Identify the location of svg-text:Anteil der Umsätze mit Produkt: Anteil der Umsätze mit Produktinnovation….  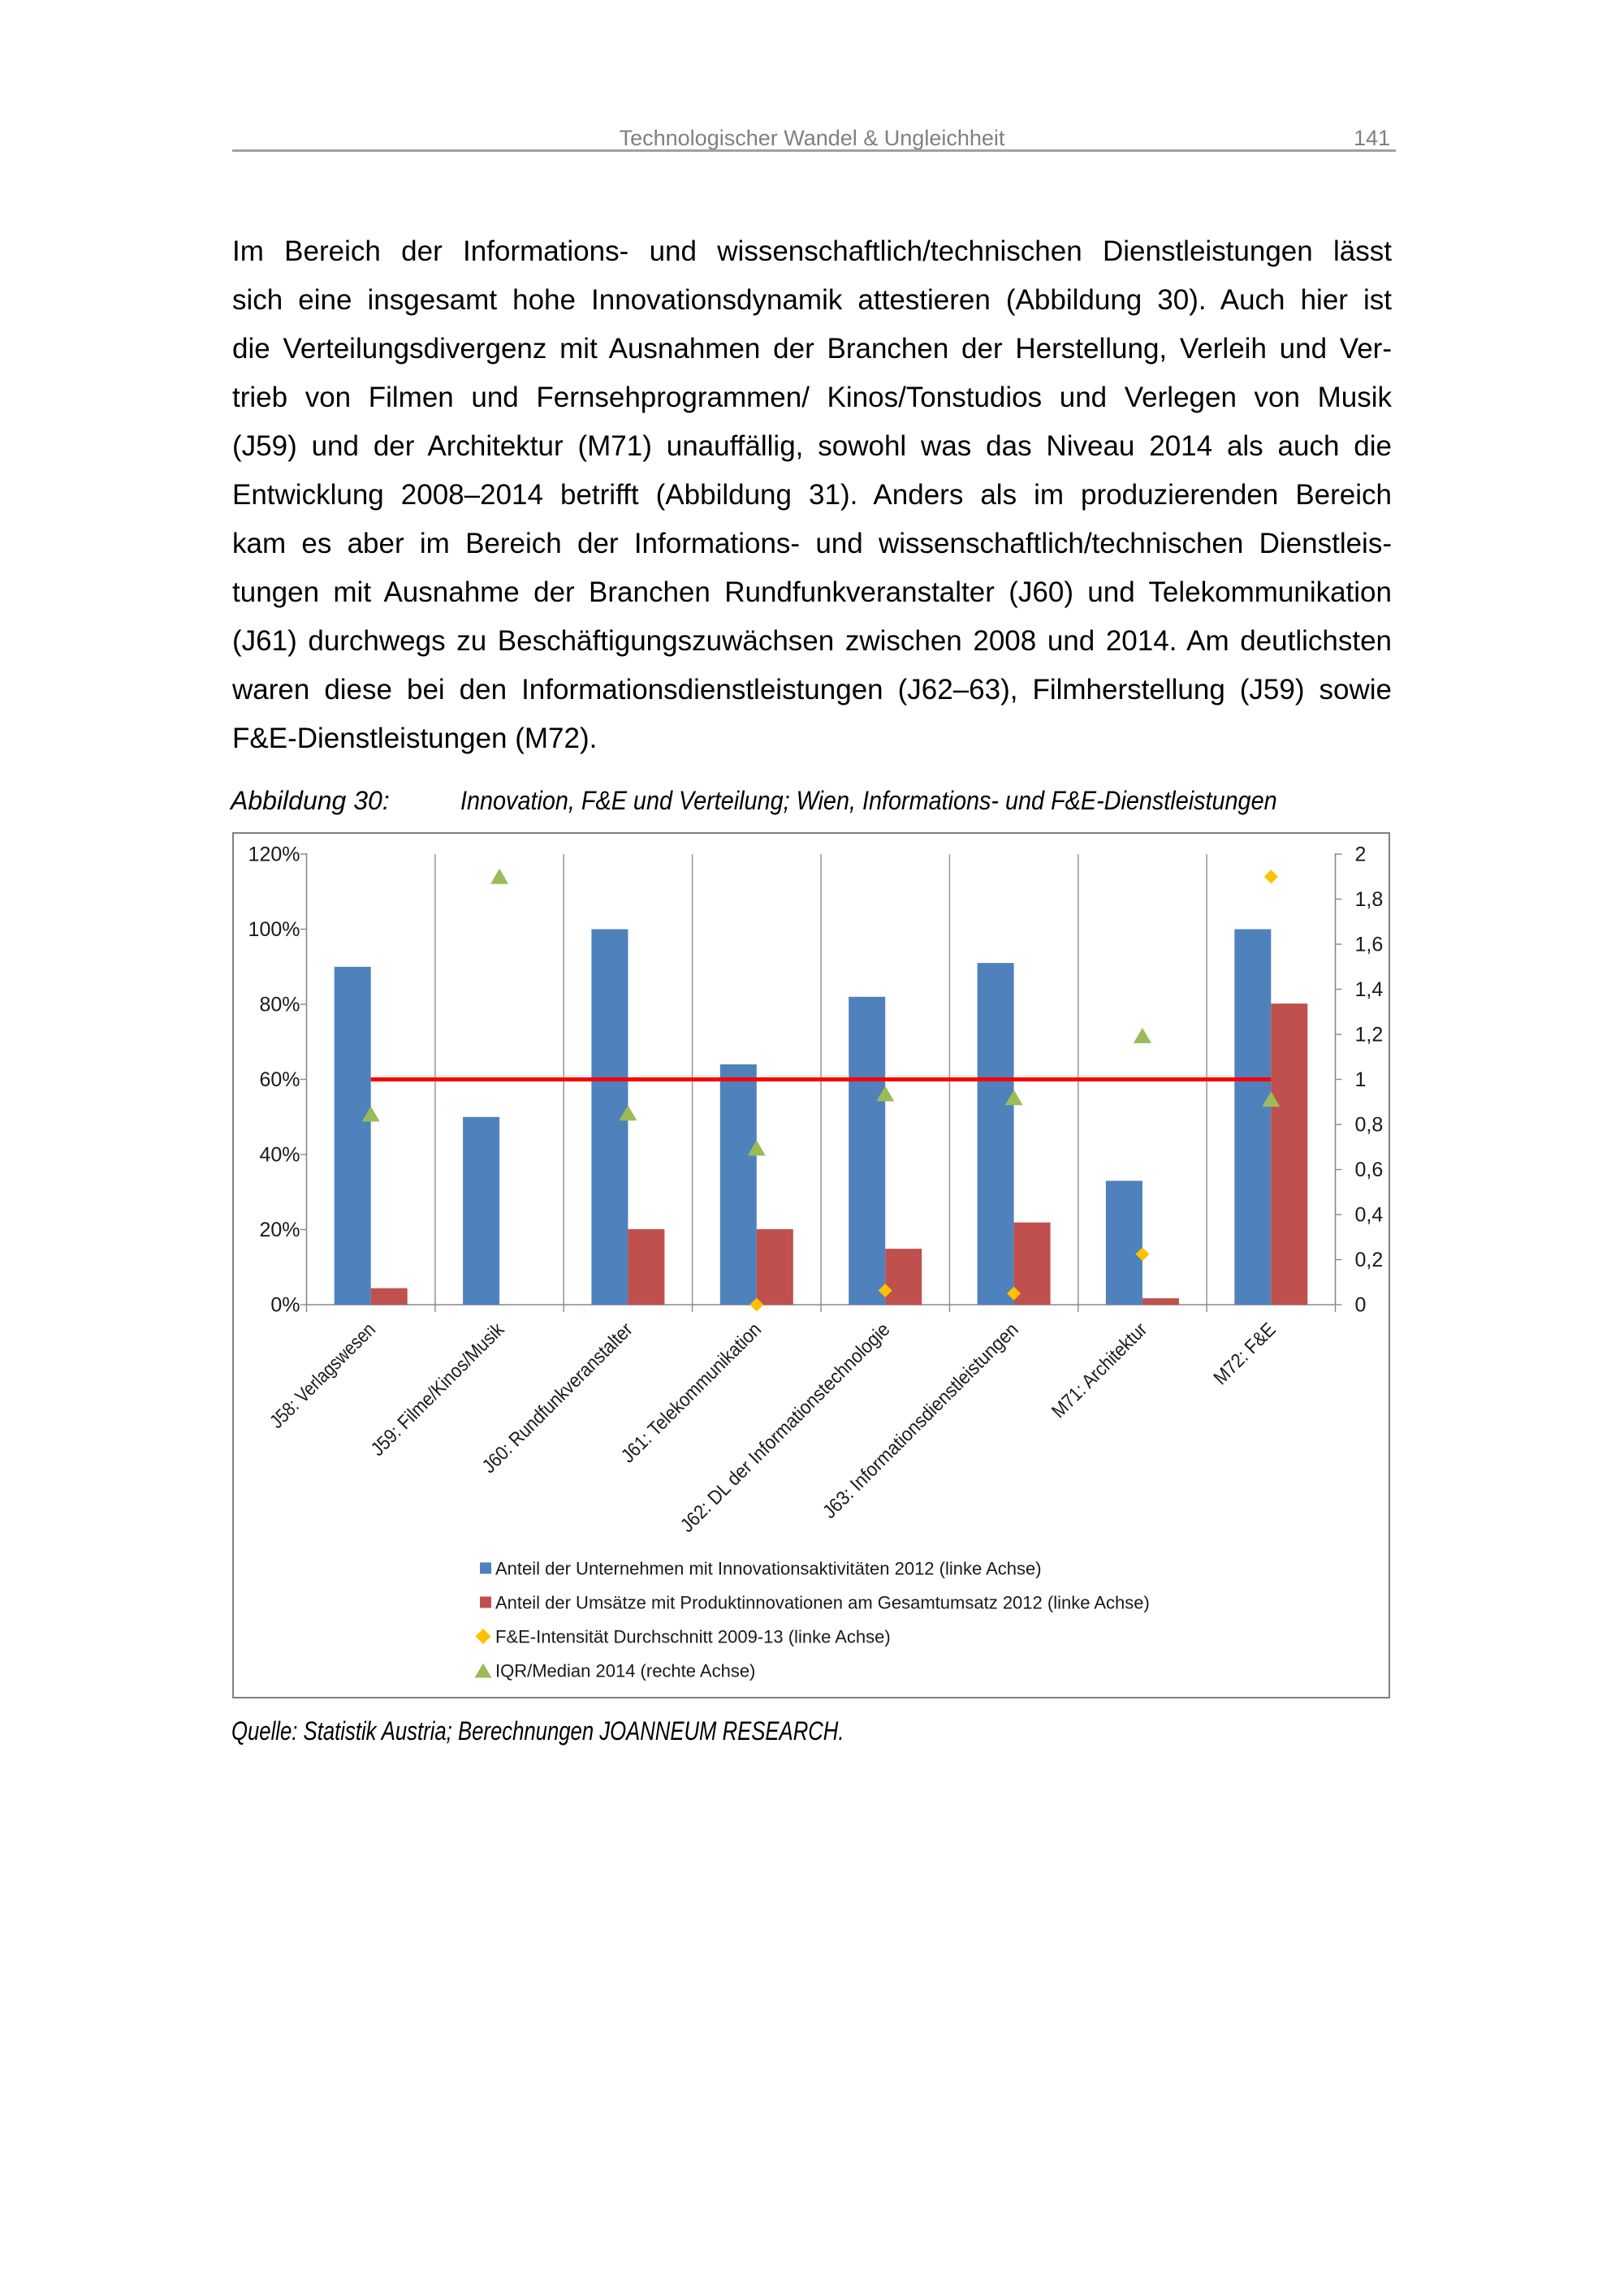
(823, 1603).